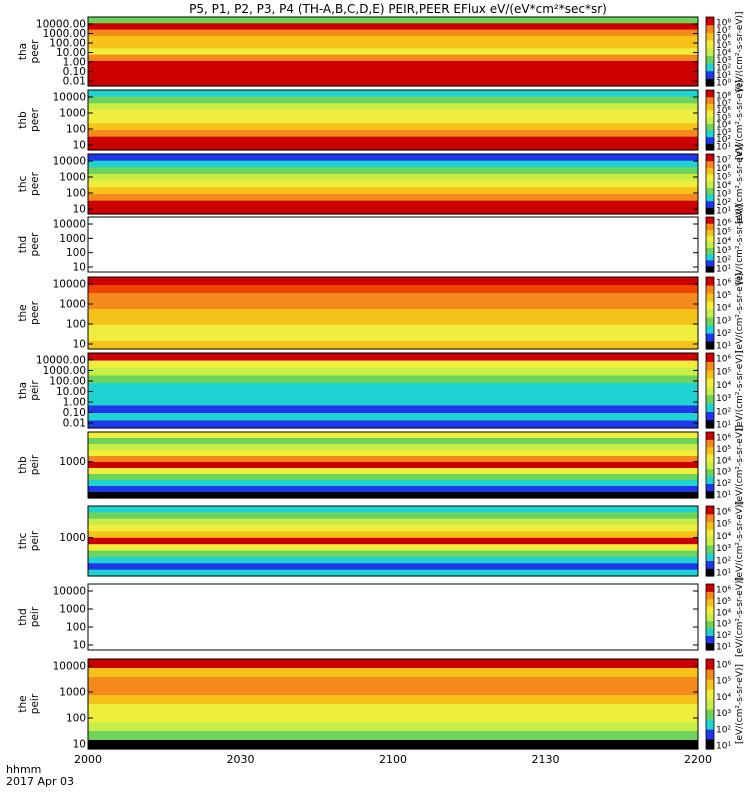  What do you see at coordinates (74, 82) in the screenshot?
I see `y-tick-label: 0.01` at bounding box center [74, 82].